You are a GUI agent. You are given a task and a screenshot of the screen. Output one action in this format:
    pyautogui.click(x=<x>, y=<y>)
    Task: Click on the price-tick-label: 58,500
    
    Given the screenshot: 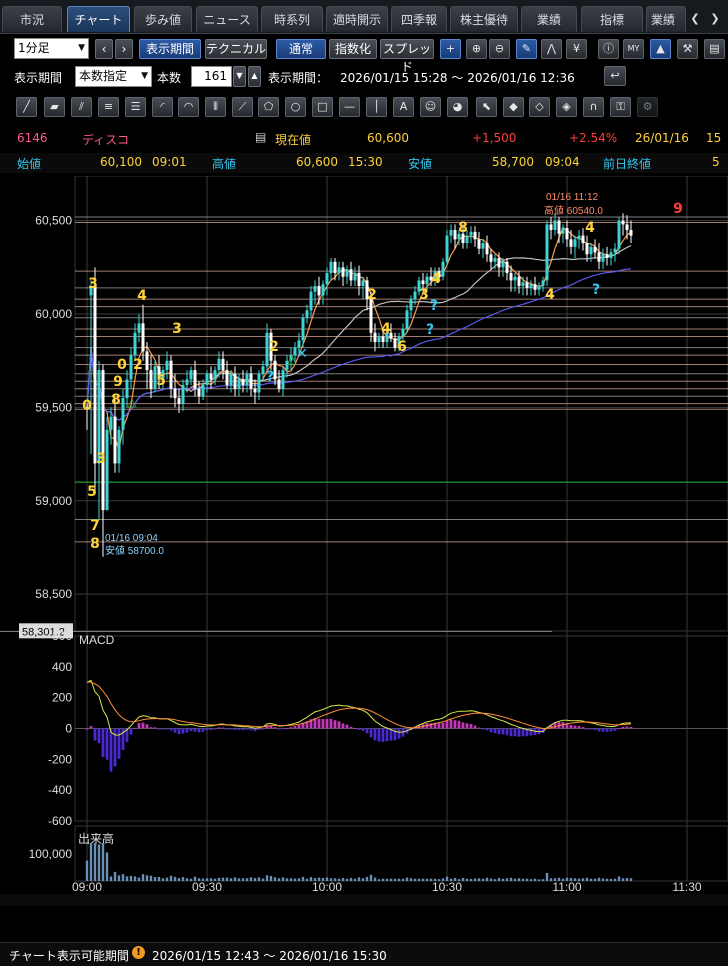 What is the action you would take?
    pyautogui.click(x=53, y=594)
    